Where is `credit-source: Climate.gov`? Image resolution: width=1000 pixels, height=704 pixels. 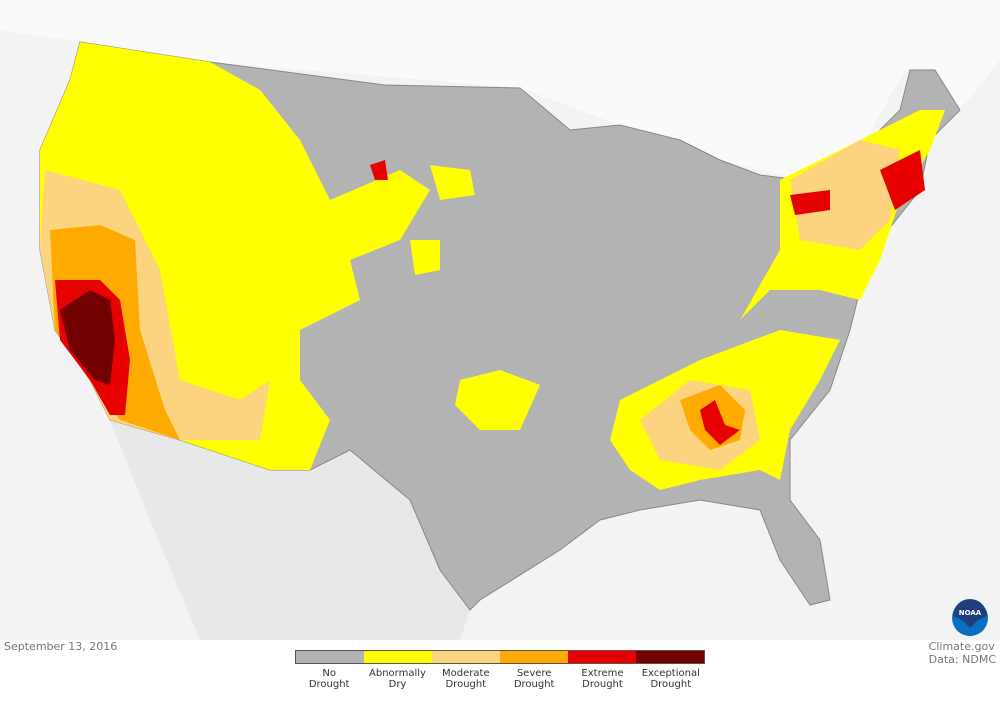 credit-source: Climate.gov is located at coordinates (961, 646).